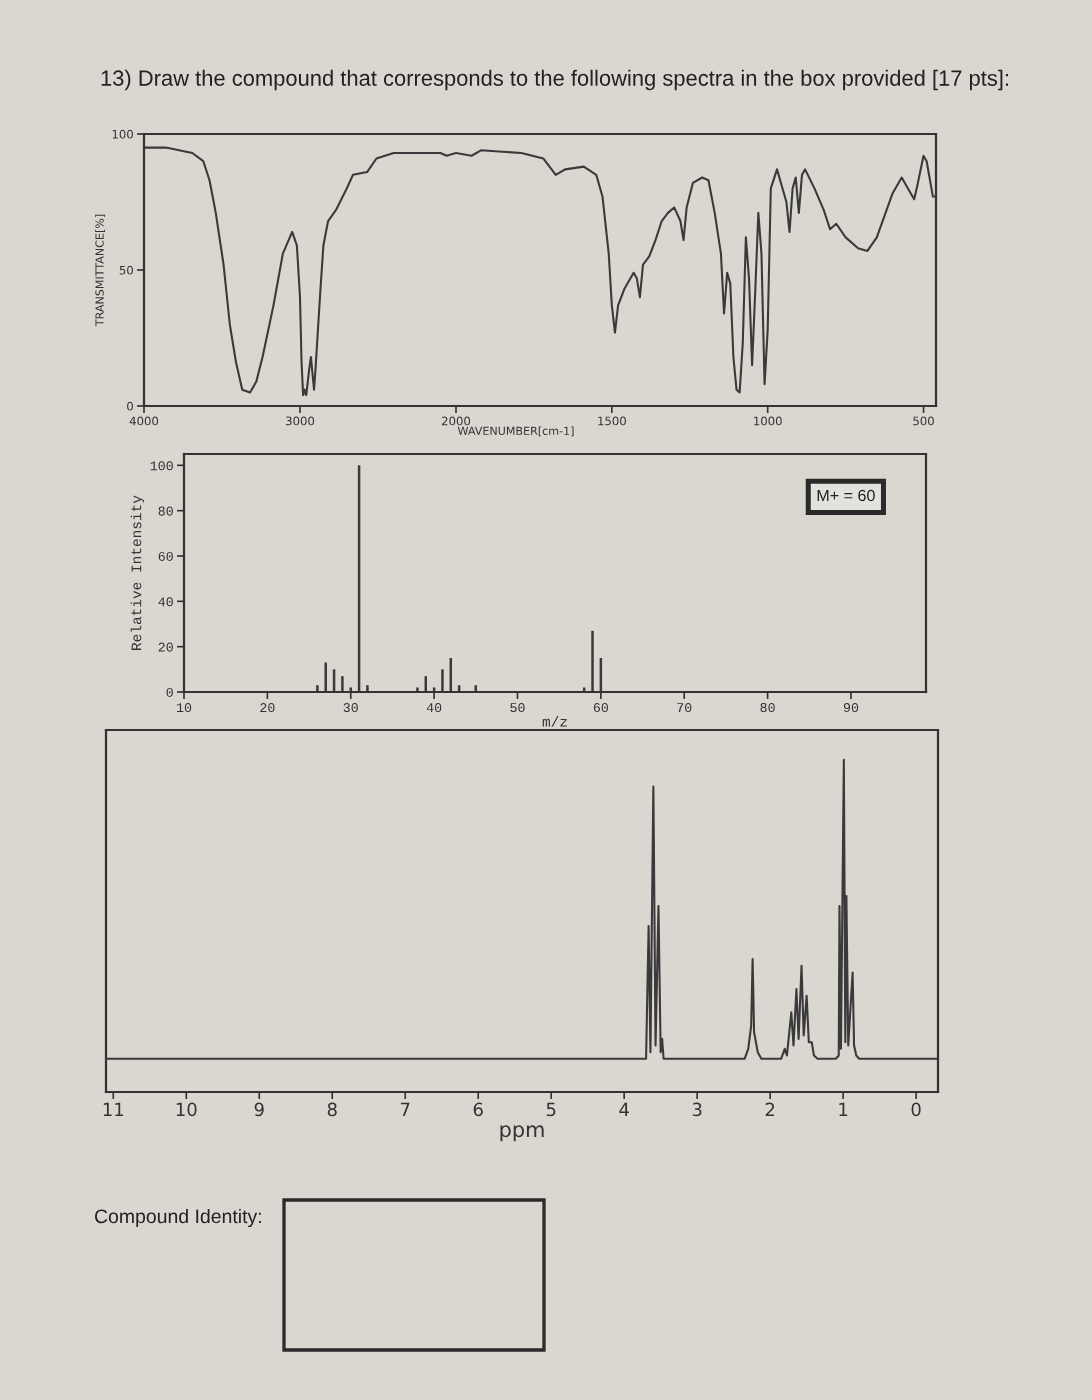 Image resolution: width=1092 pixels, height=1400 pixels. Describe the element at coordinates (522, 1133) in the screenshot. I see `x-axis-title: ppm` at that location.